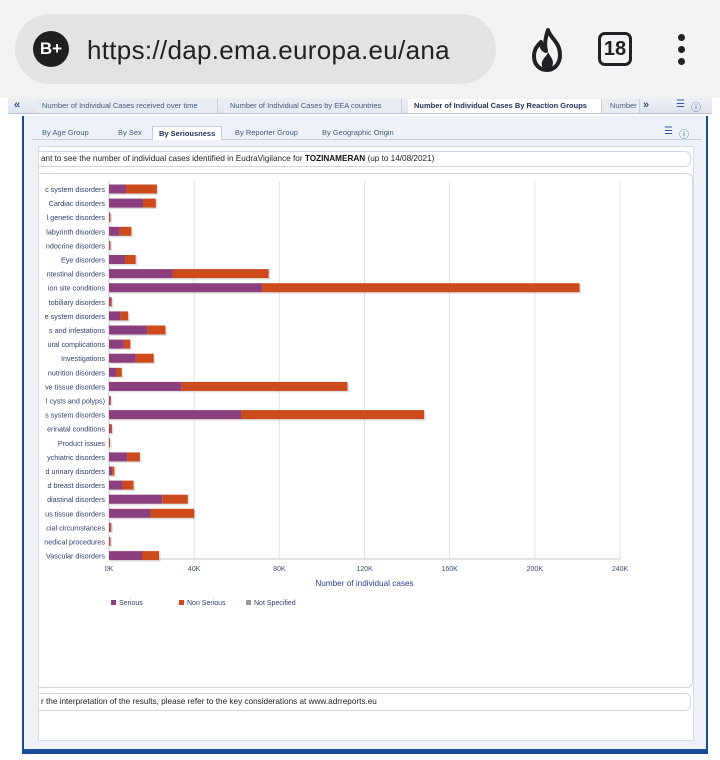 This screenshot has width=720, height=760. What do you see at coordinates (76, 485) in the screenshot?
I see `category-label: d breast disorders` at bounding box center [76, 485].